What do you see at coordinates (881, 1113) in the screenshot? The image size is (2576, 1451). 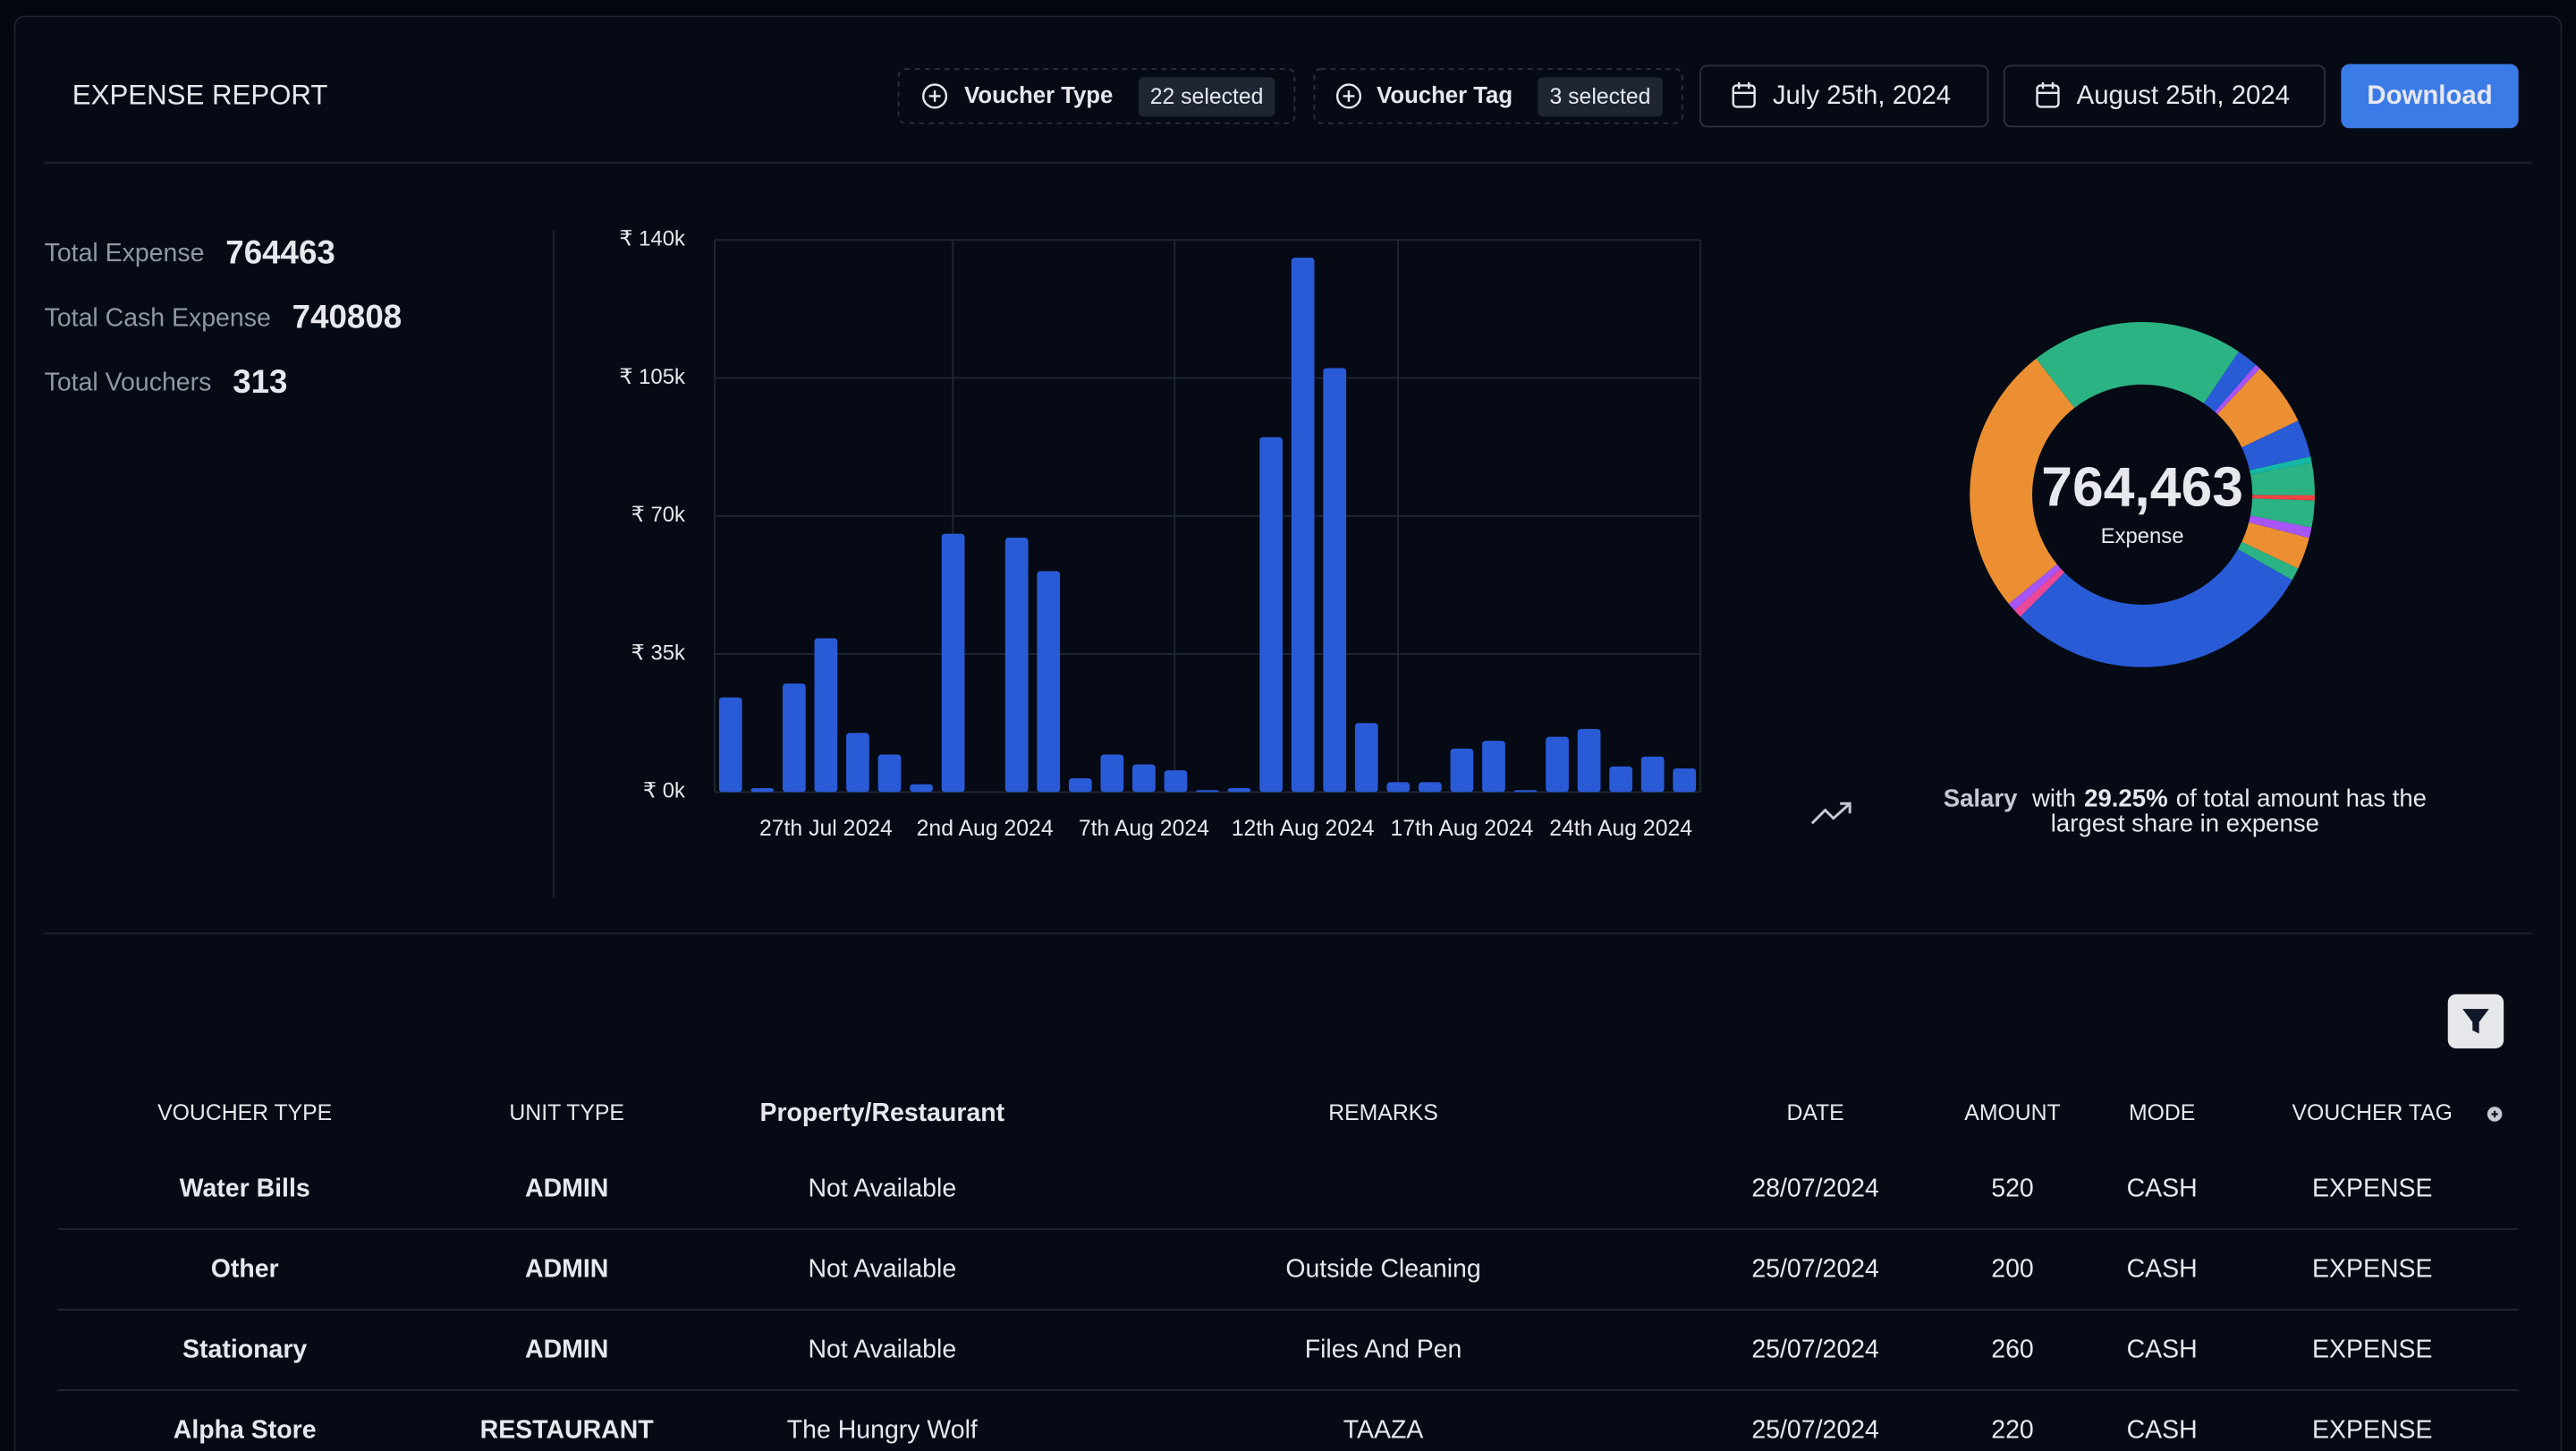 I see `column-header: Property/Restaurant` at bounding box center [881, 1113].